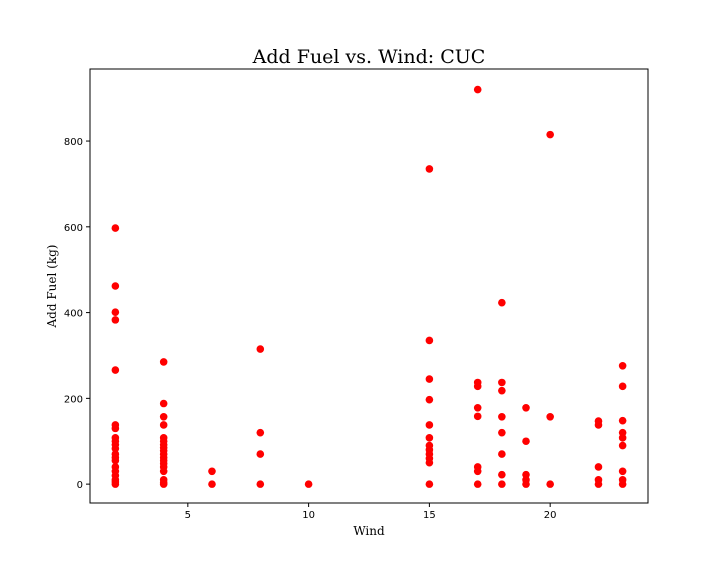 Image resolution: width=720 pixels, height=576 pixels. Describe the element at coordinates (188, 515) in the screenshot. I see `x-tick-label: 5` at that location.